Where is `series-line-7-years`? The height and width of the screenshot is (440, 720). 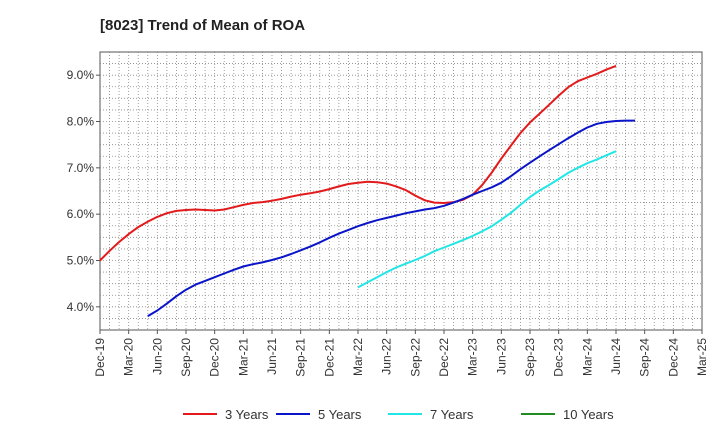 series-line-7-years is located at coordinates (487, 219).